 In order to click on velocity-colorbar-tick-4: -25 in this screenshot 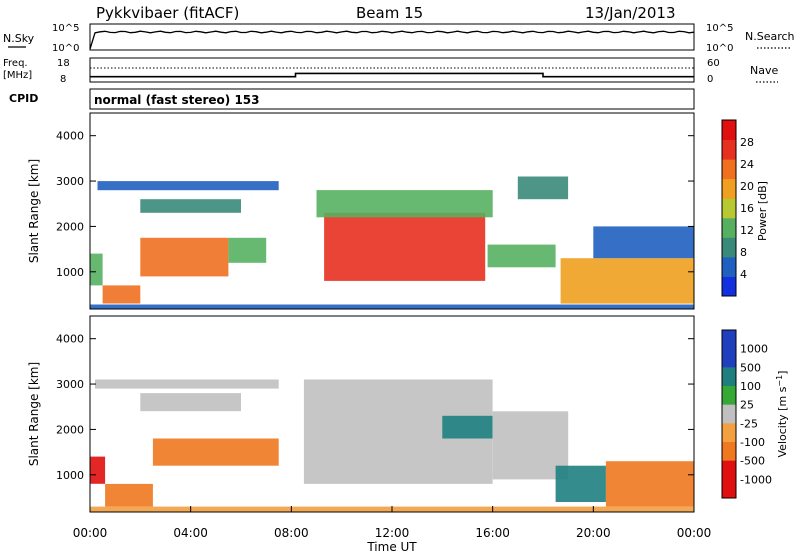, I will do `click(749, 423)`.